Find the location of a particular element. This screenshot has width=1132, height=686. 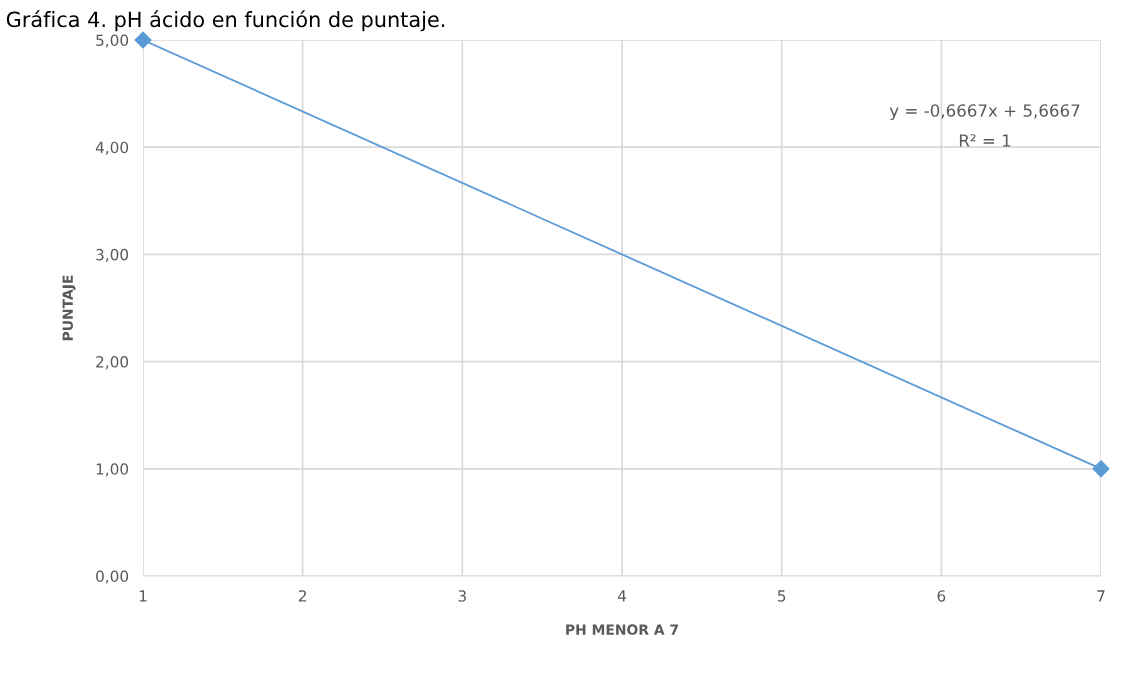

chart-title: Gráfica 4. pH ácido en función de puntaje. is located at coordinates (225, 21).